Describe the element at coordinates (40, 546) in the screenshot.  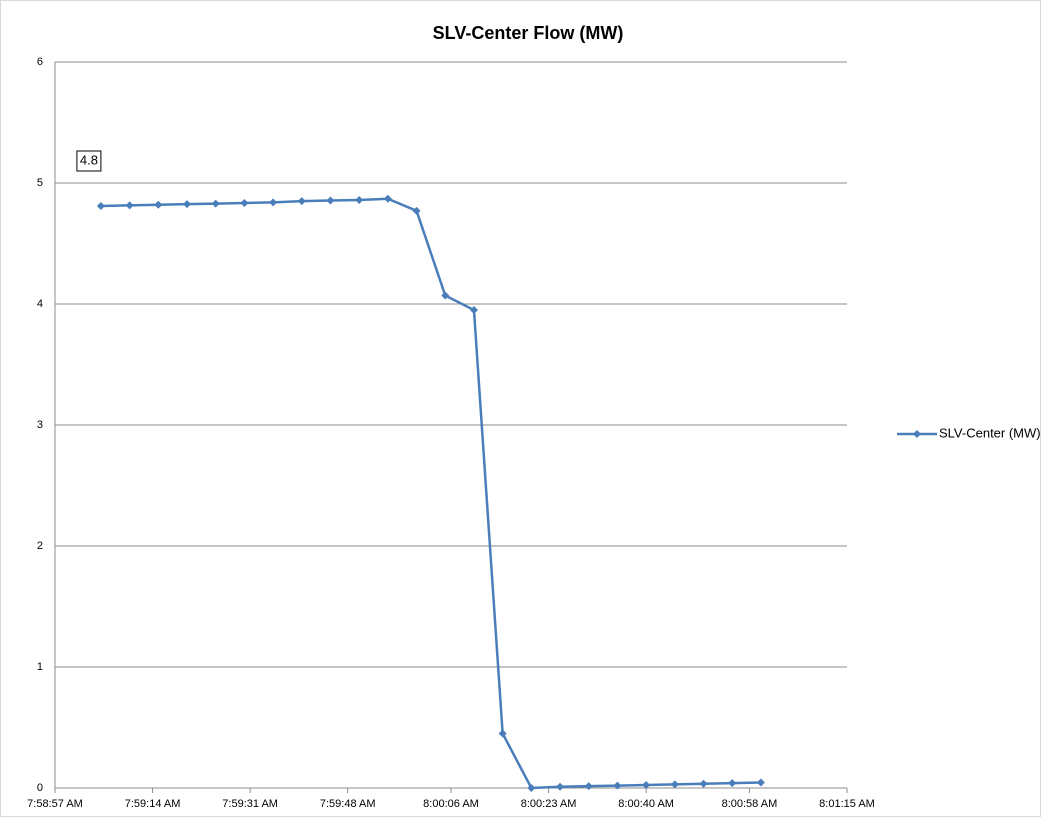
I see `y-tick-label: 2` at that location.